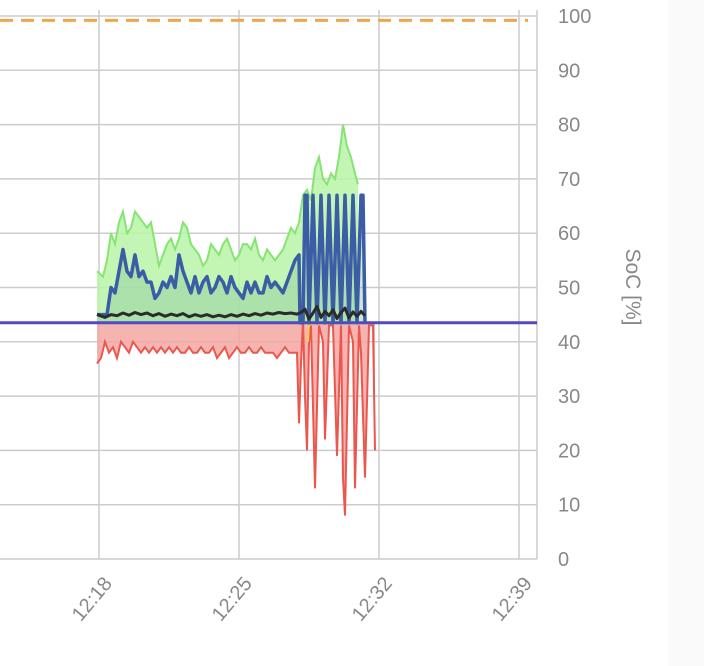 The height and width of the screenshot is (666, 704). What do you see at coordinates (569, 397) in the screenshot?
I see `y-tick-label: 30` at bounding box center [569, 397].